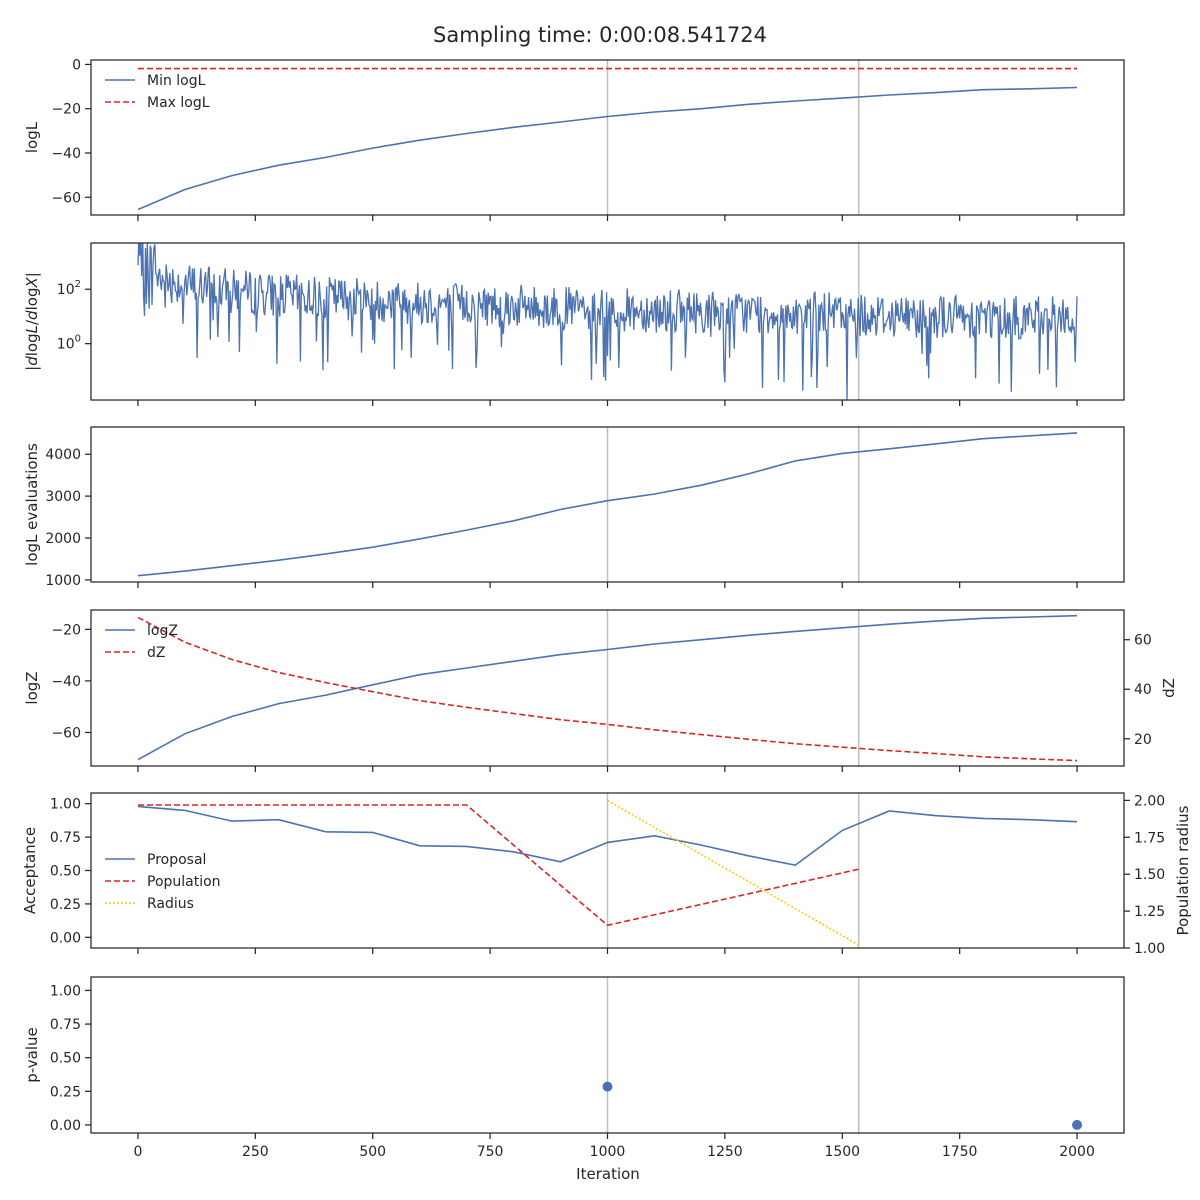 The image size is (1200, 1200). What do you see at coordinates (255, 1152) in the screenshot?
I see `x-tick-label: 250` at bounding box center [255, 1152].